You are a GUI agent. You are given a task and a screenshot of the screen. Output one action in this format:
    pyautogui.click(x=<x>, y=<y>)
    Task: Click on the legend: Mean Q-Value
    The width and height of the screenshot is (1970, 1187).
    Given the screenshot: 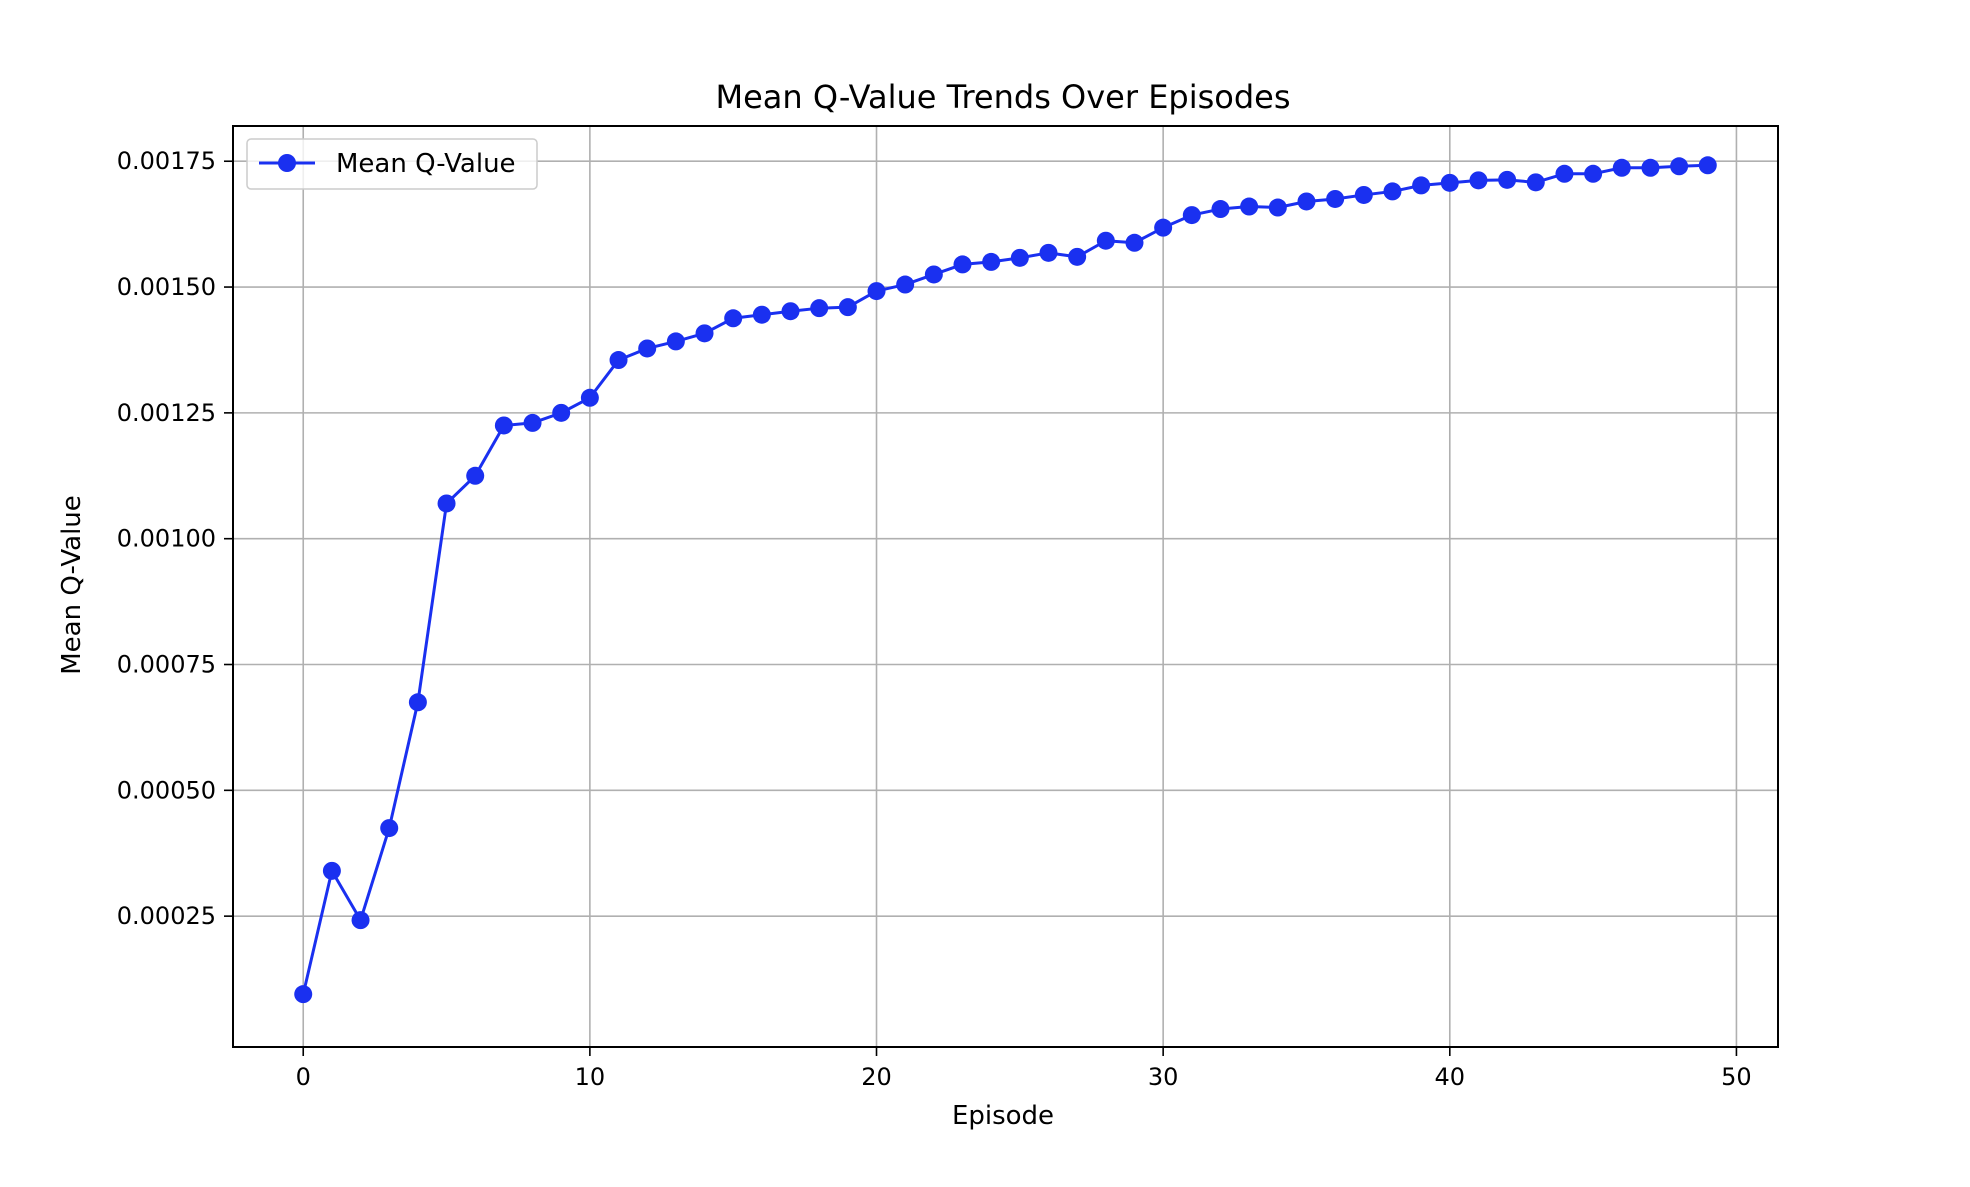 What is the action you would take?
    pyautogui.click(x=392, y=164)
    